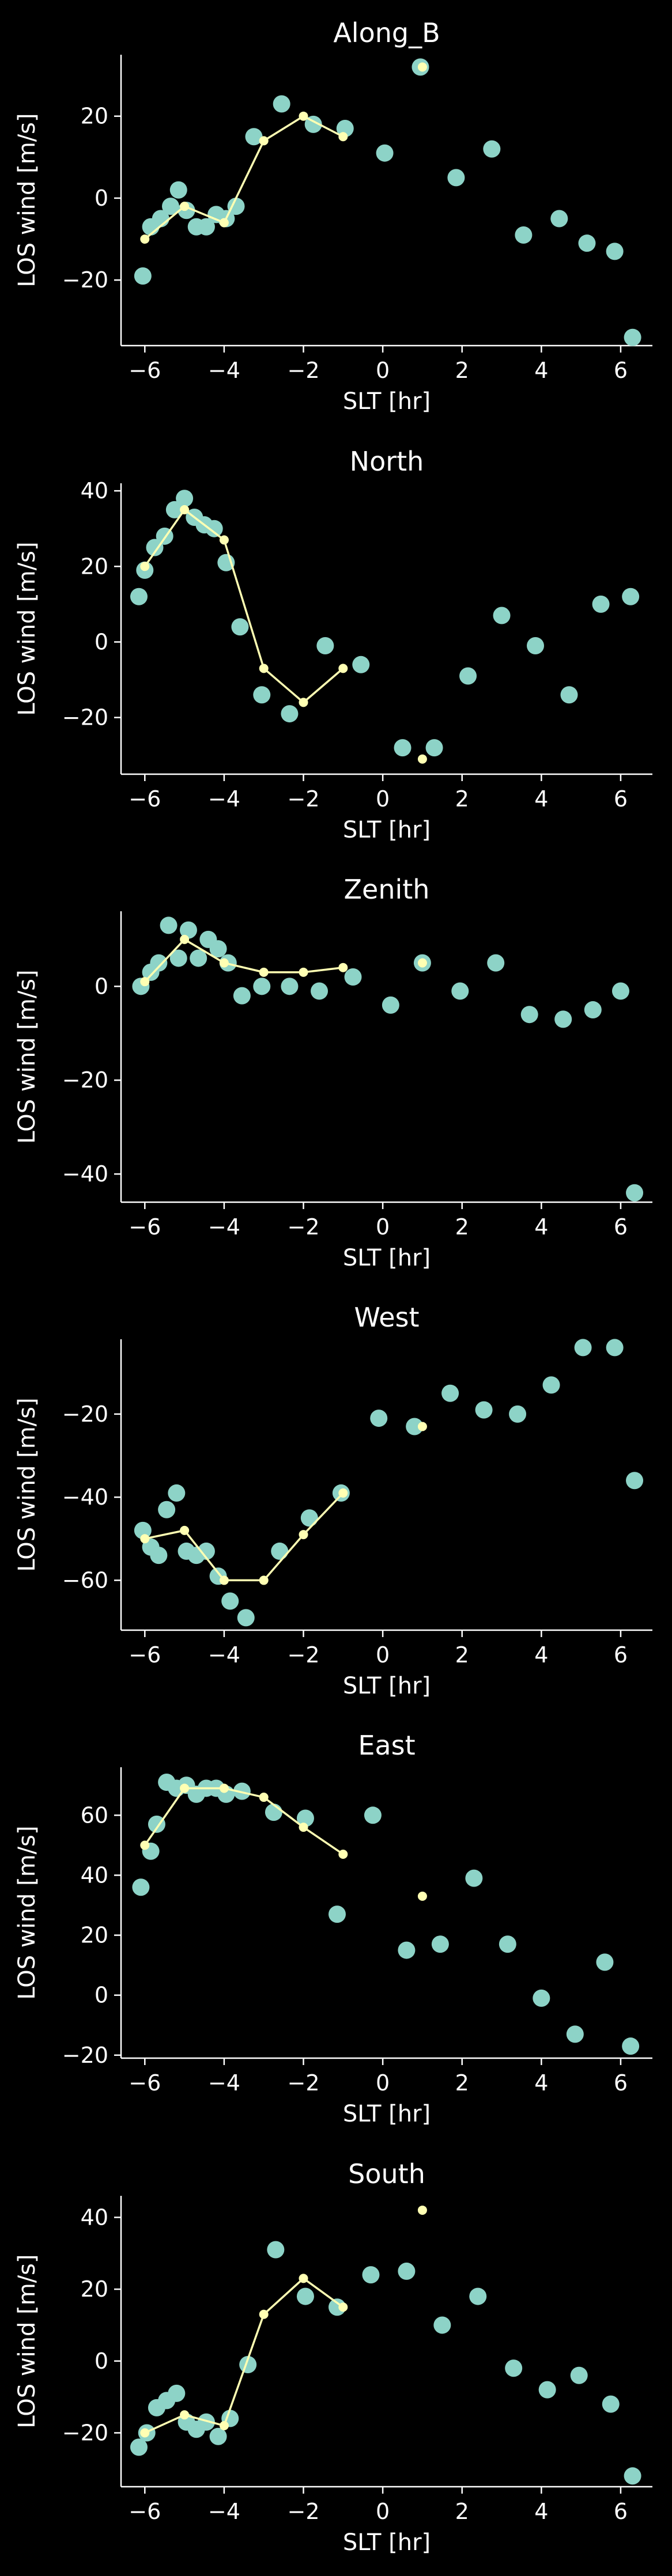  I want to click on y-tick-label: 0, so click(102, 986).